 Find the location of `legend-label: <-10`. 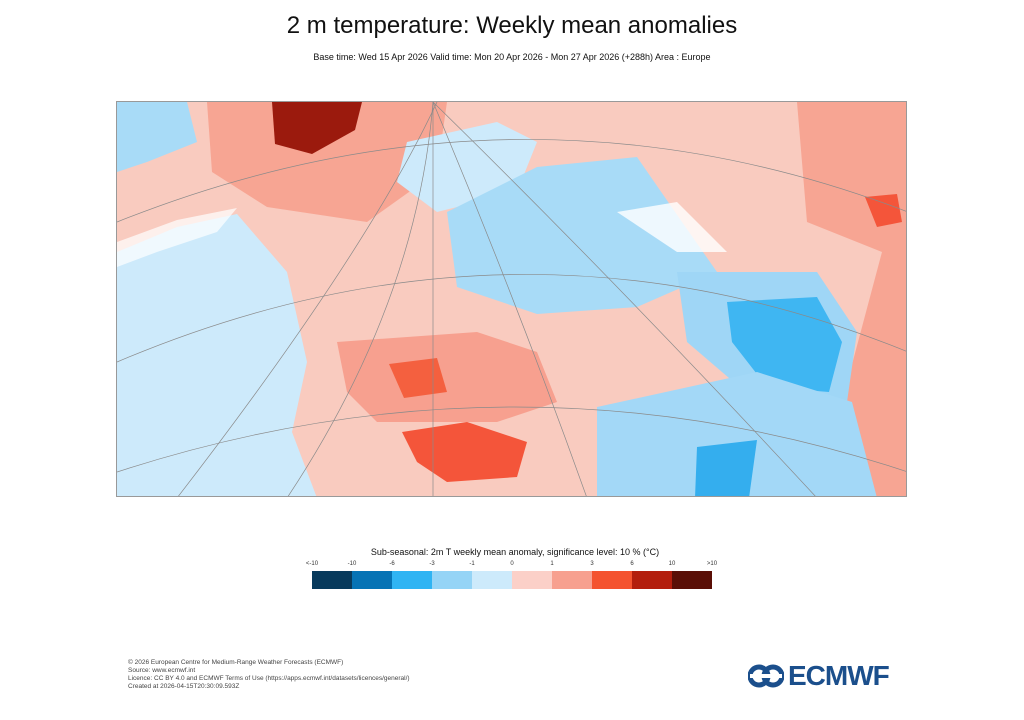

legend-label: <-10 is located at coordinates (312, 564).